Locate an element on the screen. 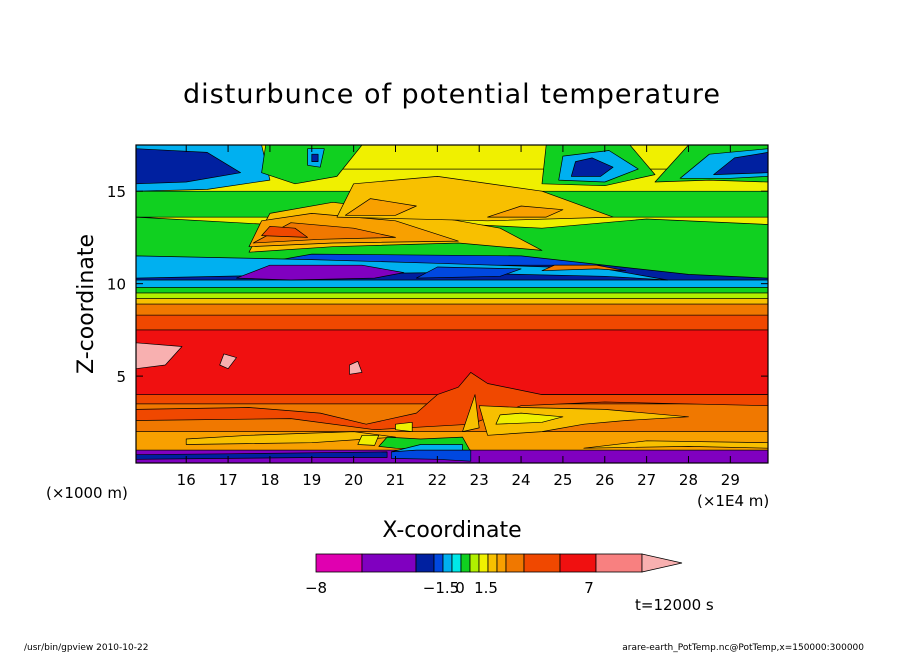 The image size is (904, 654). x-unit-left: (×1000 m) is located at coordinates (87, 493).